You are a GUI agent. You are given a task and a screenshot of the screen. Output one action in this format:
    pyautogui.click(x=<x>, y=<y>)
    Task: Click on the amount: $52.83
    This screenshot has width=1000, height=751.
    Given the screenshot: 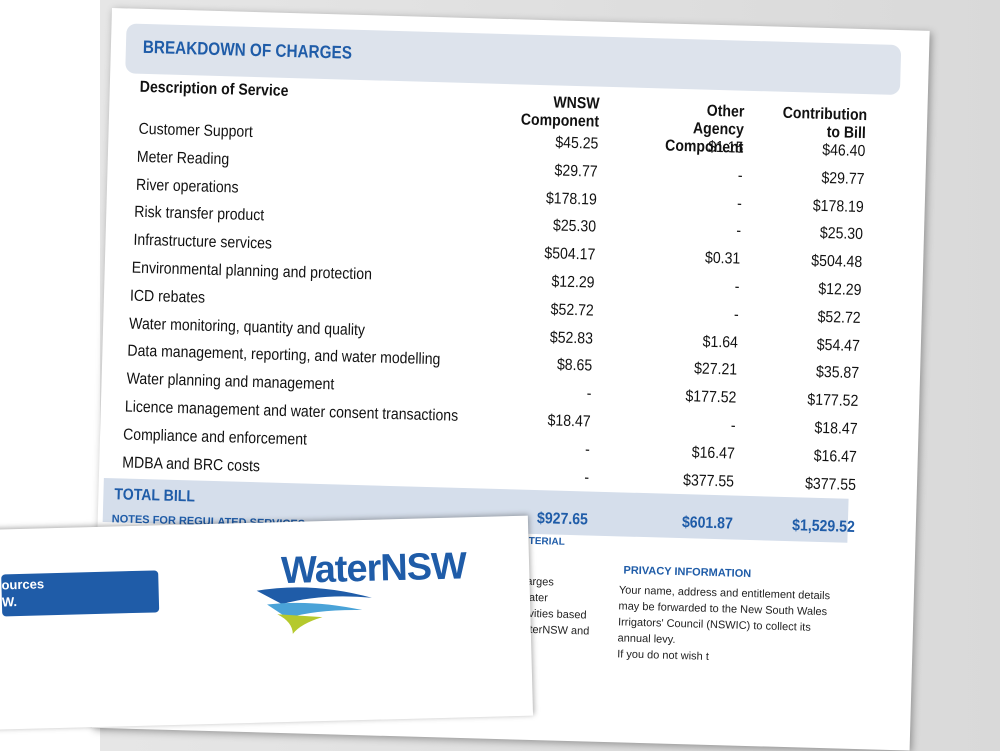 What is the action you would take?
    pyautogui.click(x=571, y=338)
    